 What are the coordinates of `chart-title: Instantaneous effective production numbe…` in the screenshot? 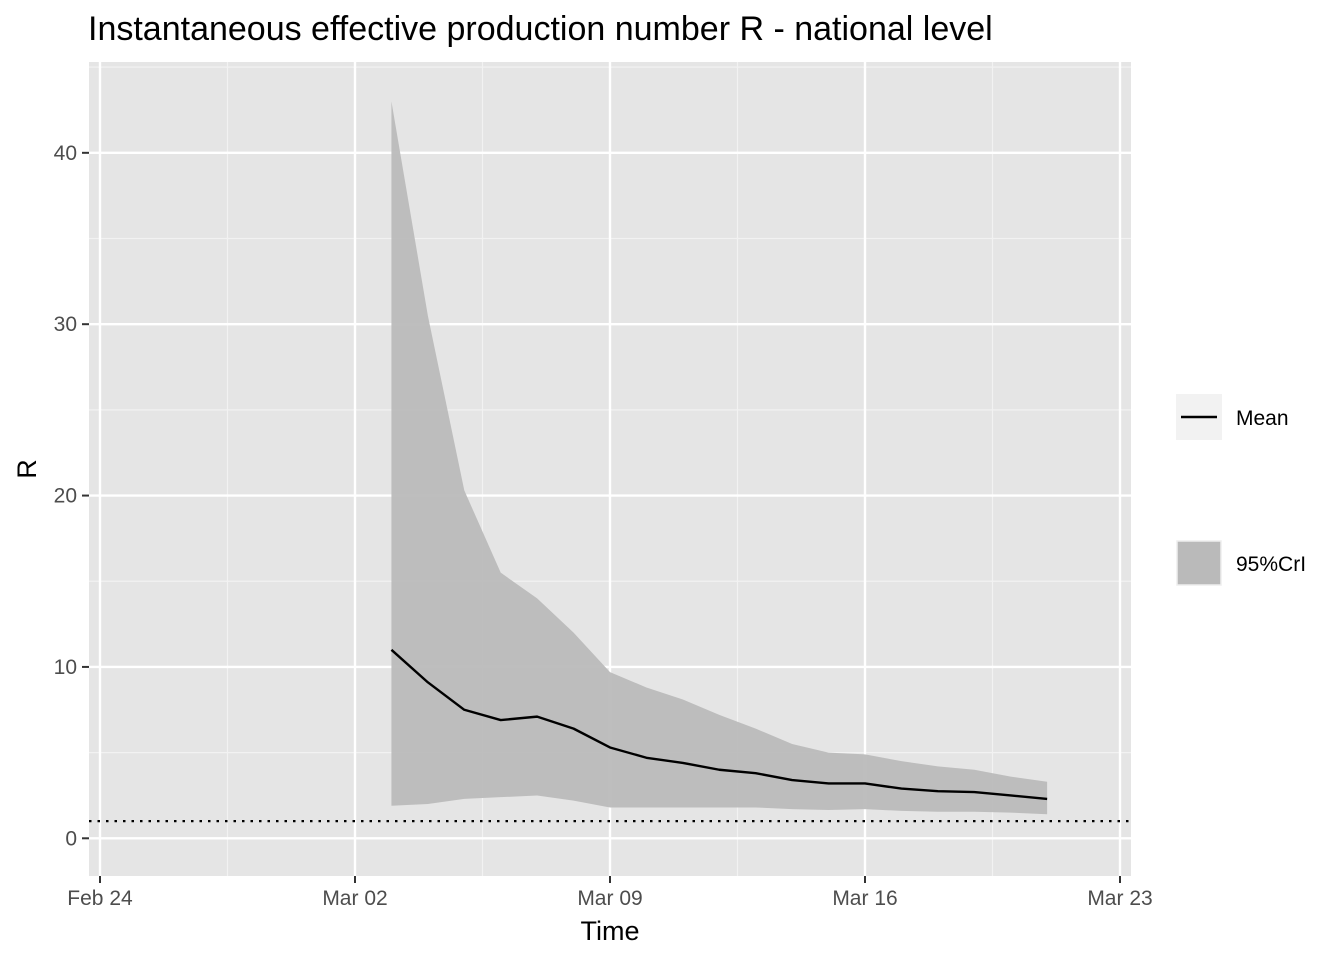 It's located at (540, 29).